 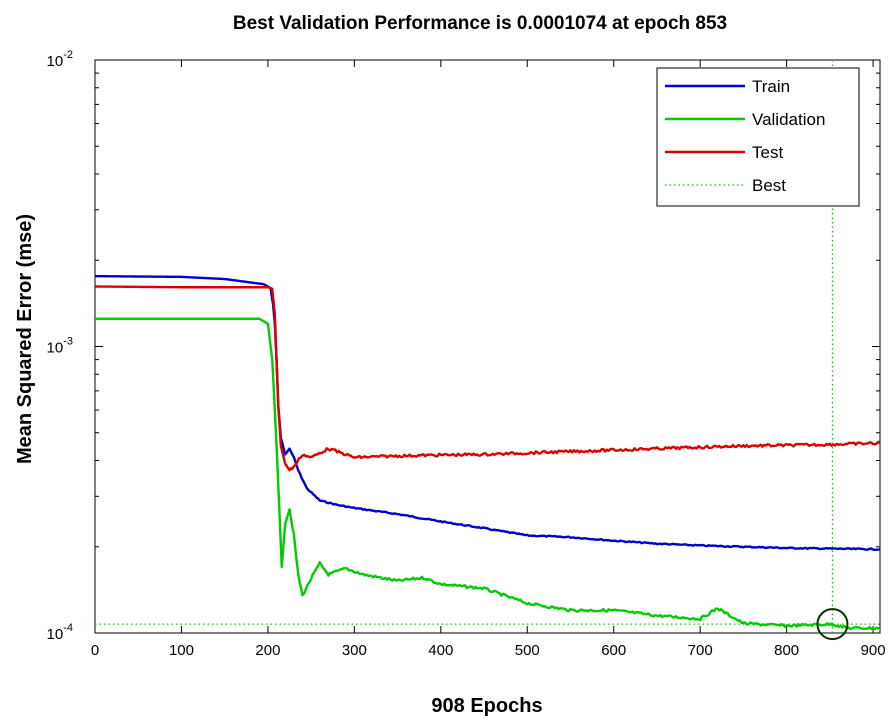 I want to click on y-axis-label: Mean Squared Error (mse), so click(x=25, y=339).